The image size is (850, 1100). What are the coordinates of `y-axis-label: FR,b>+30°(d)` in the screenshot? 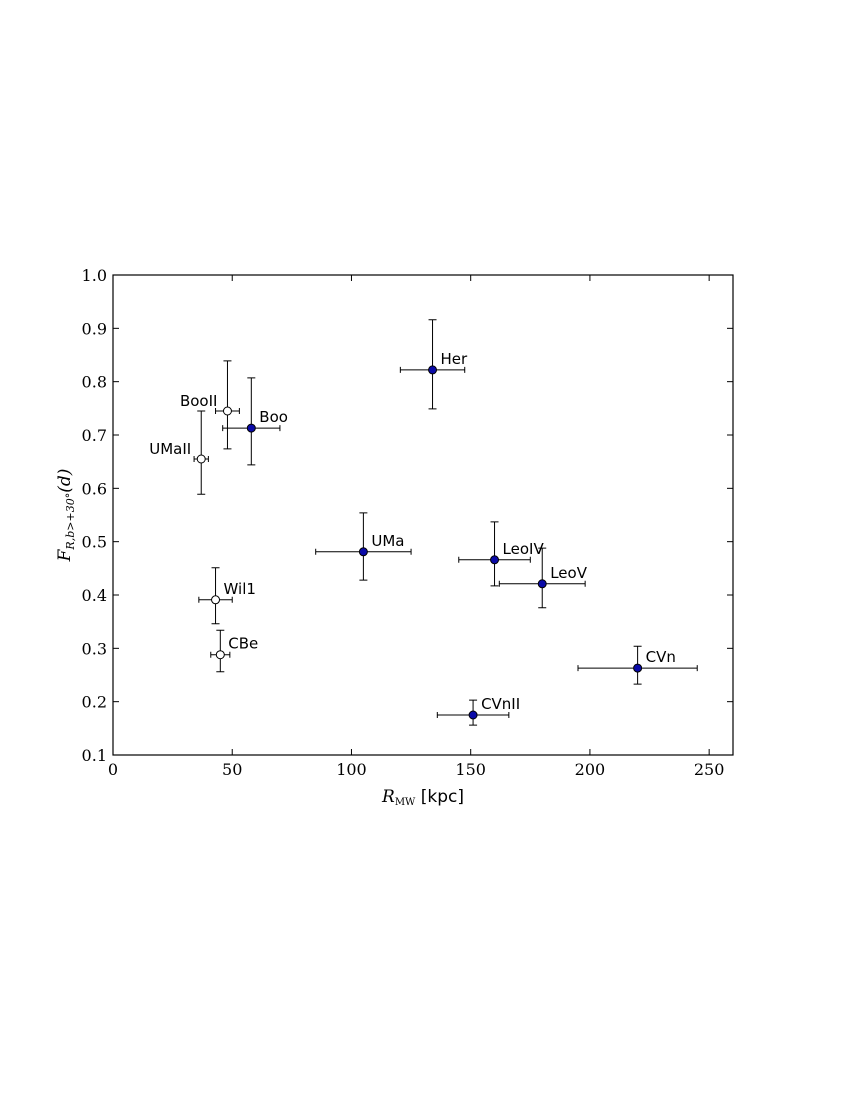 It's located at (66, 516).